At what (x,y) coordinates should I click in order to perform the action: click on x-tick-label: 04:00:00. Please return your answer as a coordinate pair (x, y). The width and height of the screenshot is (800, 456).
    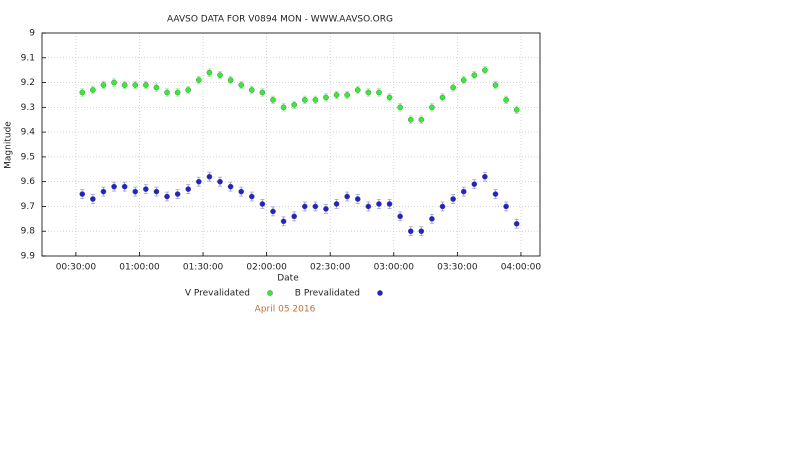
    Looking at the image, I should click on (521, 268).